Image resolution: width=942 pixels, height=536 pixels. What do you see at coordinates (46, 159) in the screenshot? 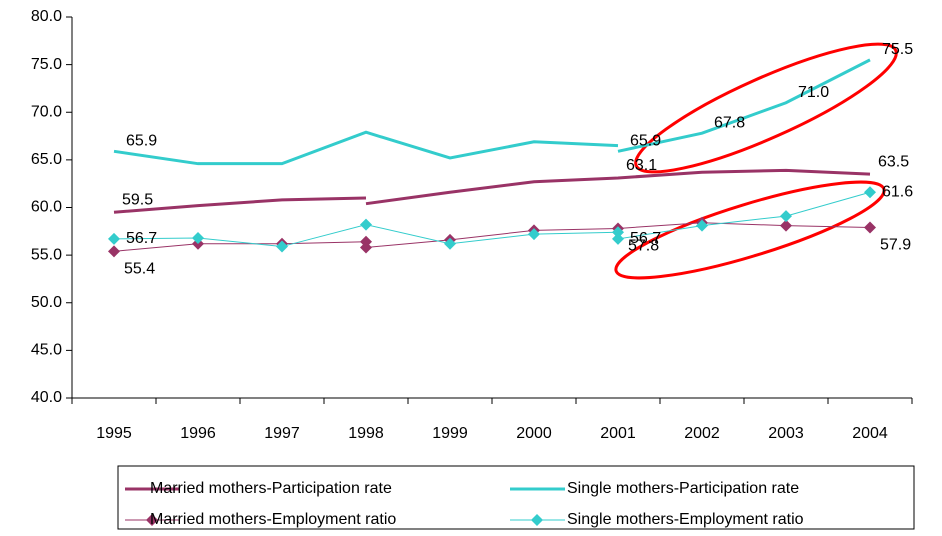
I see `y-tick-label: 65.0` at bounding box center [46, 159].